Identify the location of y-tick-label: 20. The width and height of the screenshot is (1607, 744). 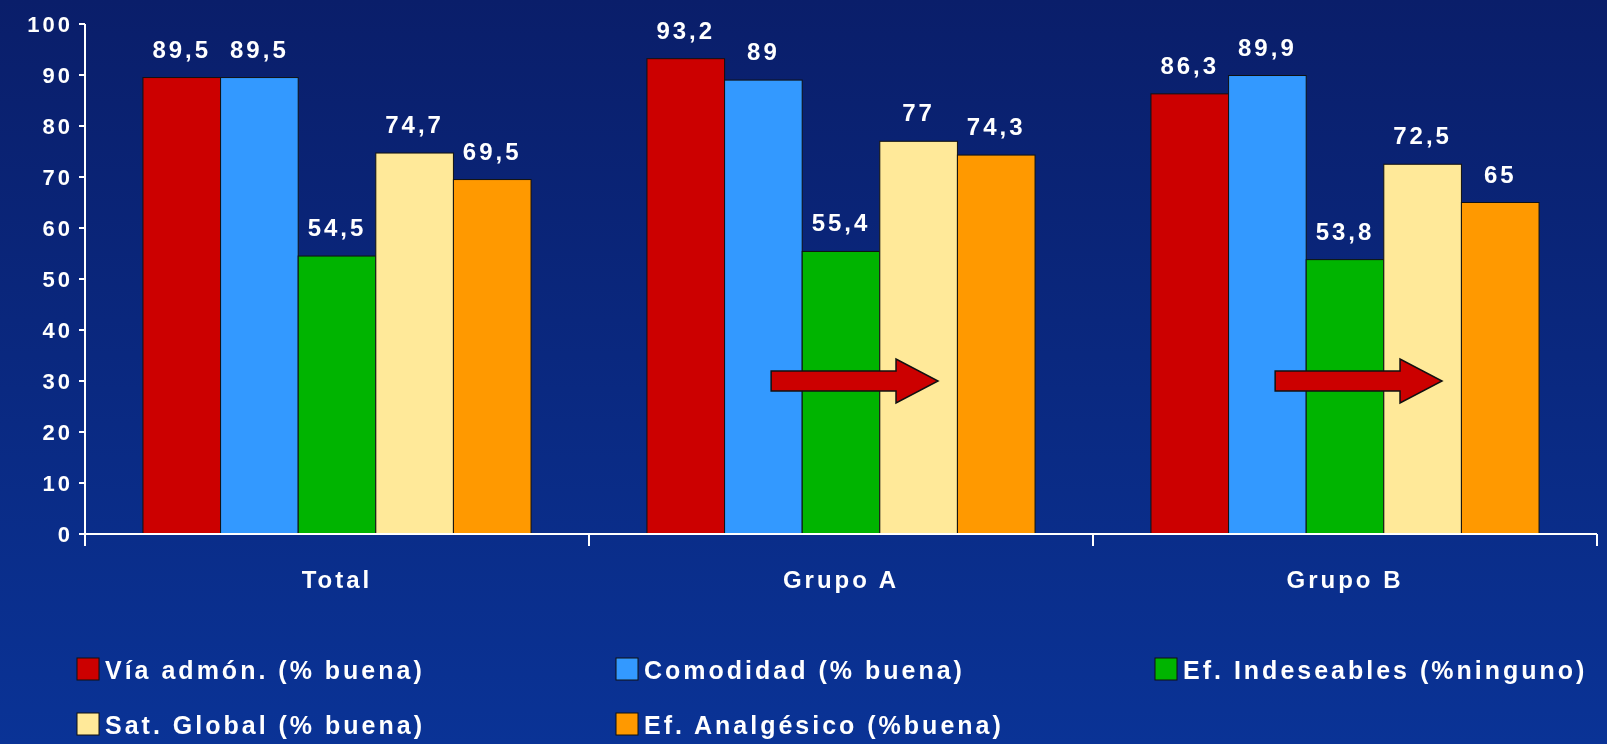
(57, 432).